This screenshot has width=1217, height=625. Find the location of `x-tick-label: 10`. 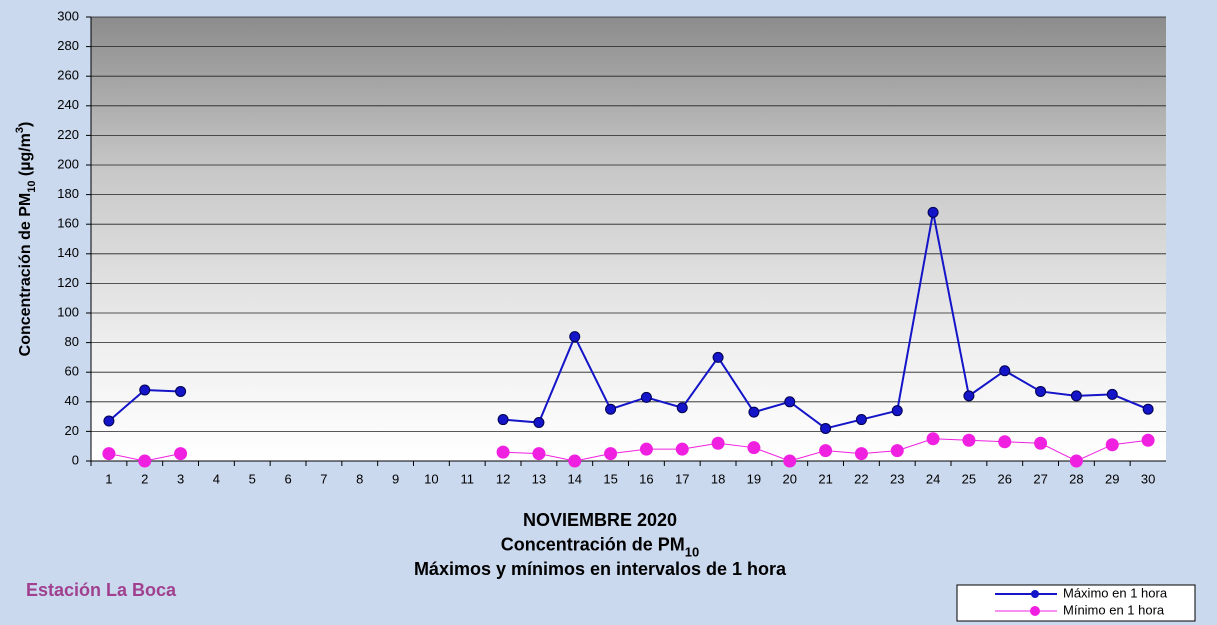

x-tick-label: 10 is located at coordinates (431, 478).